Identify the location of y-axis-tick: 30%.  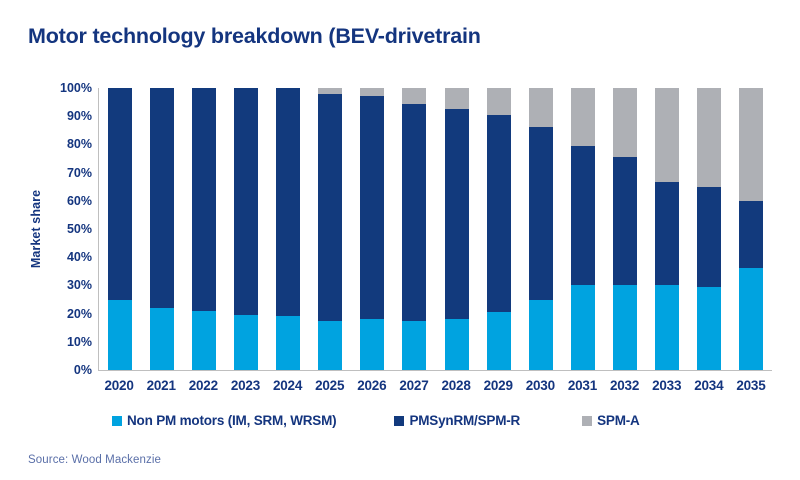
(79, 285).